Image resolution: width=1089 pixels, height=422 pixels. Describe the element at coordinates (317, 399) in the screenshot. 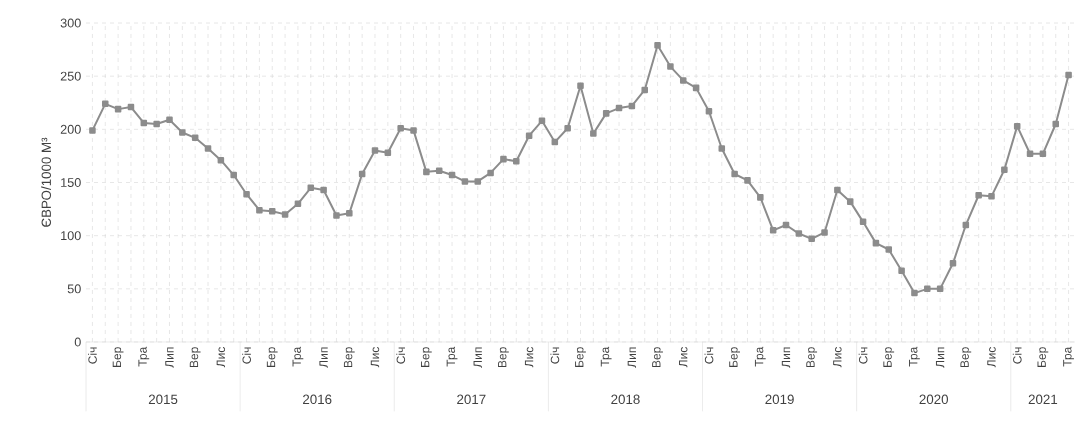

I see `text: 2016` at that location.